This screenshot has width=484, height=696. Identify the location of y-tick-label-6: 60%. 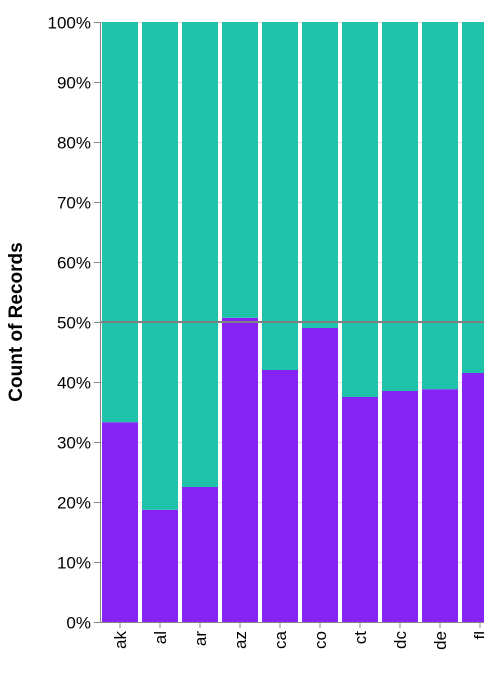
(74, 263).